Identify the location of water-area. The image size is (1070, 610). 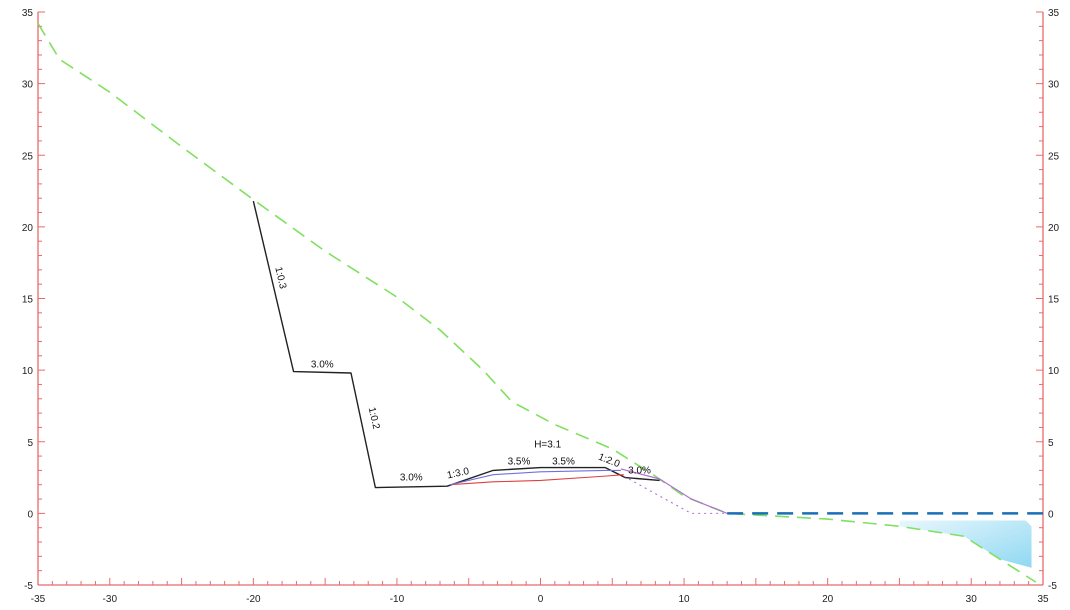
(965, 544).